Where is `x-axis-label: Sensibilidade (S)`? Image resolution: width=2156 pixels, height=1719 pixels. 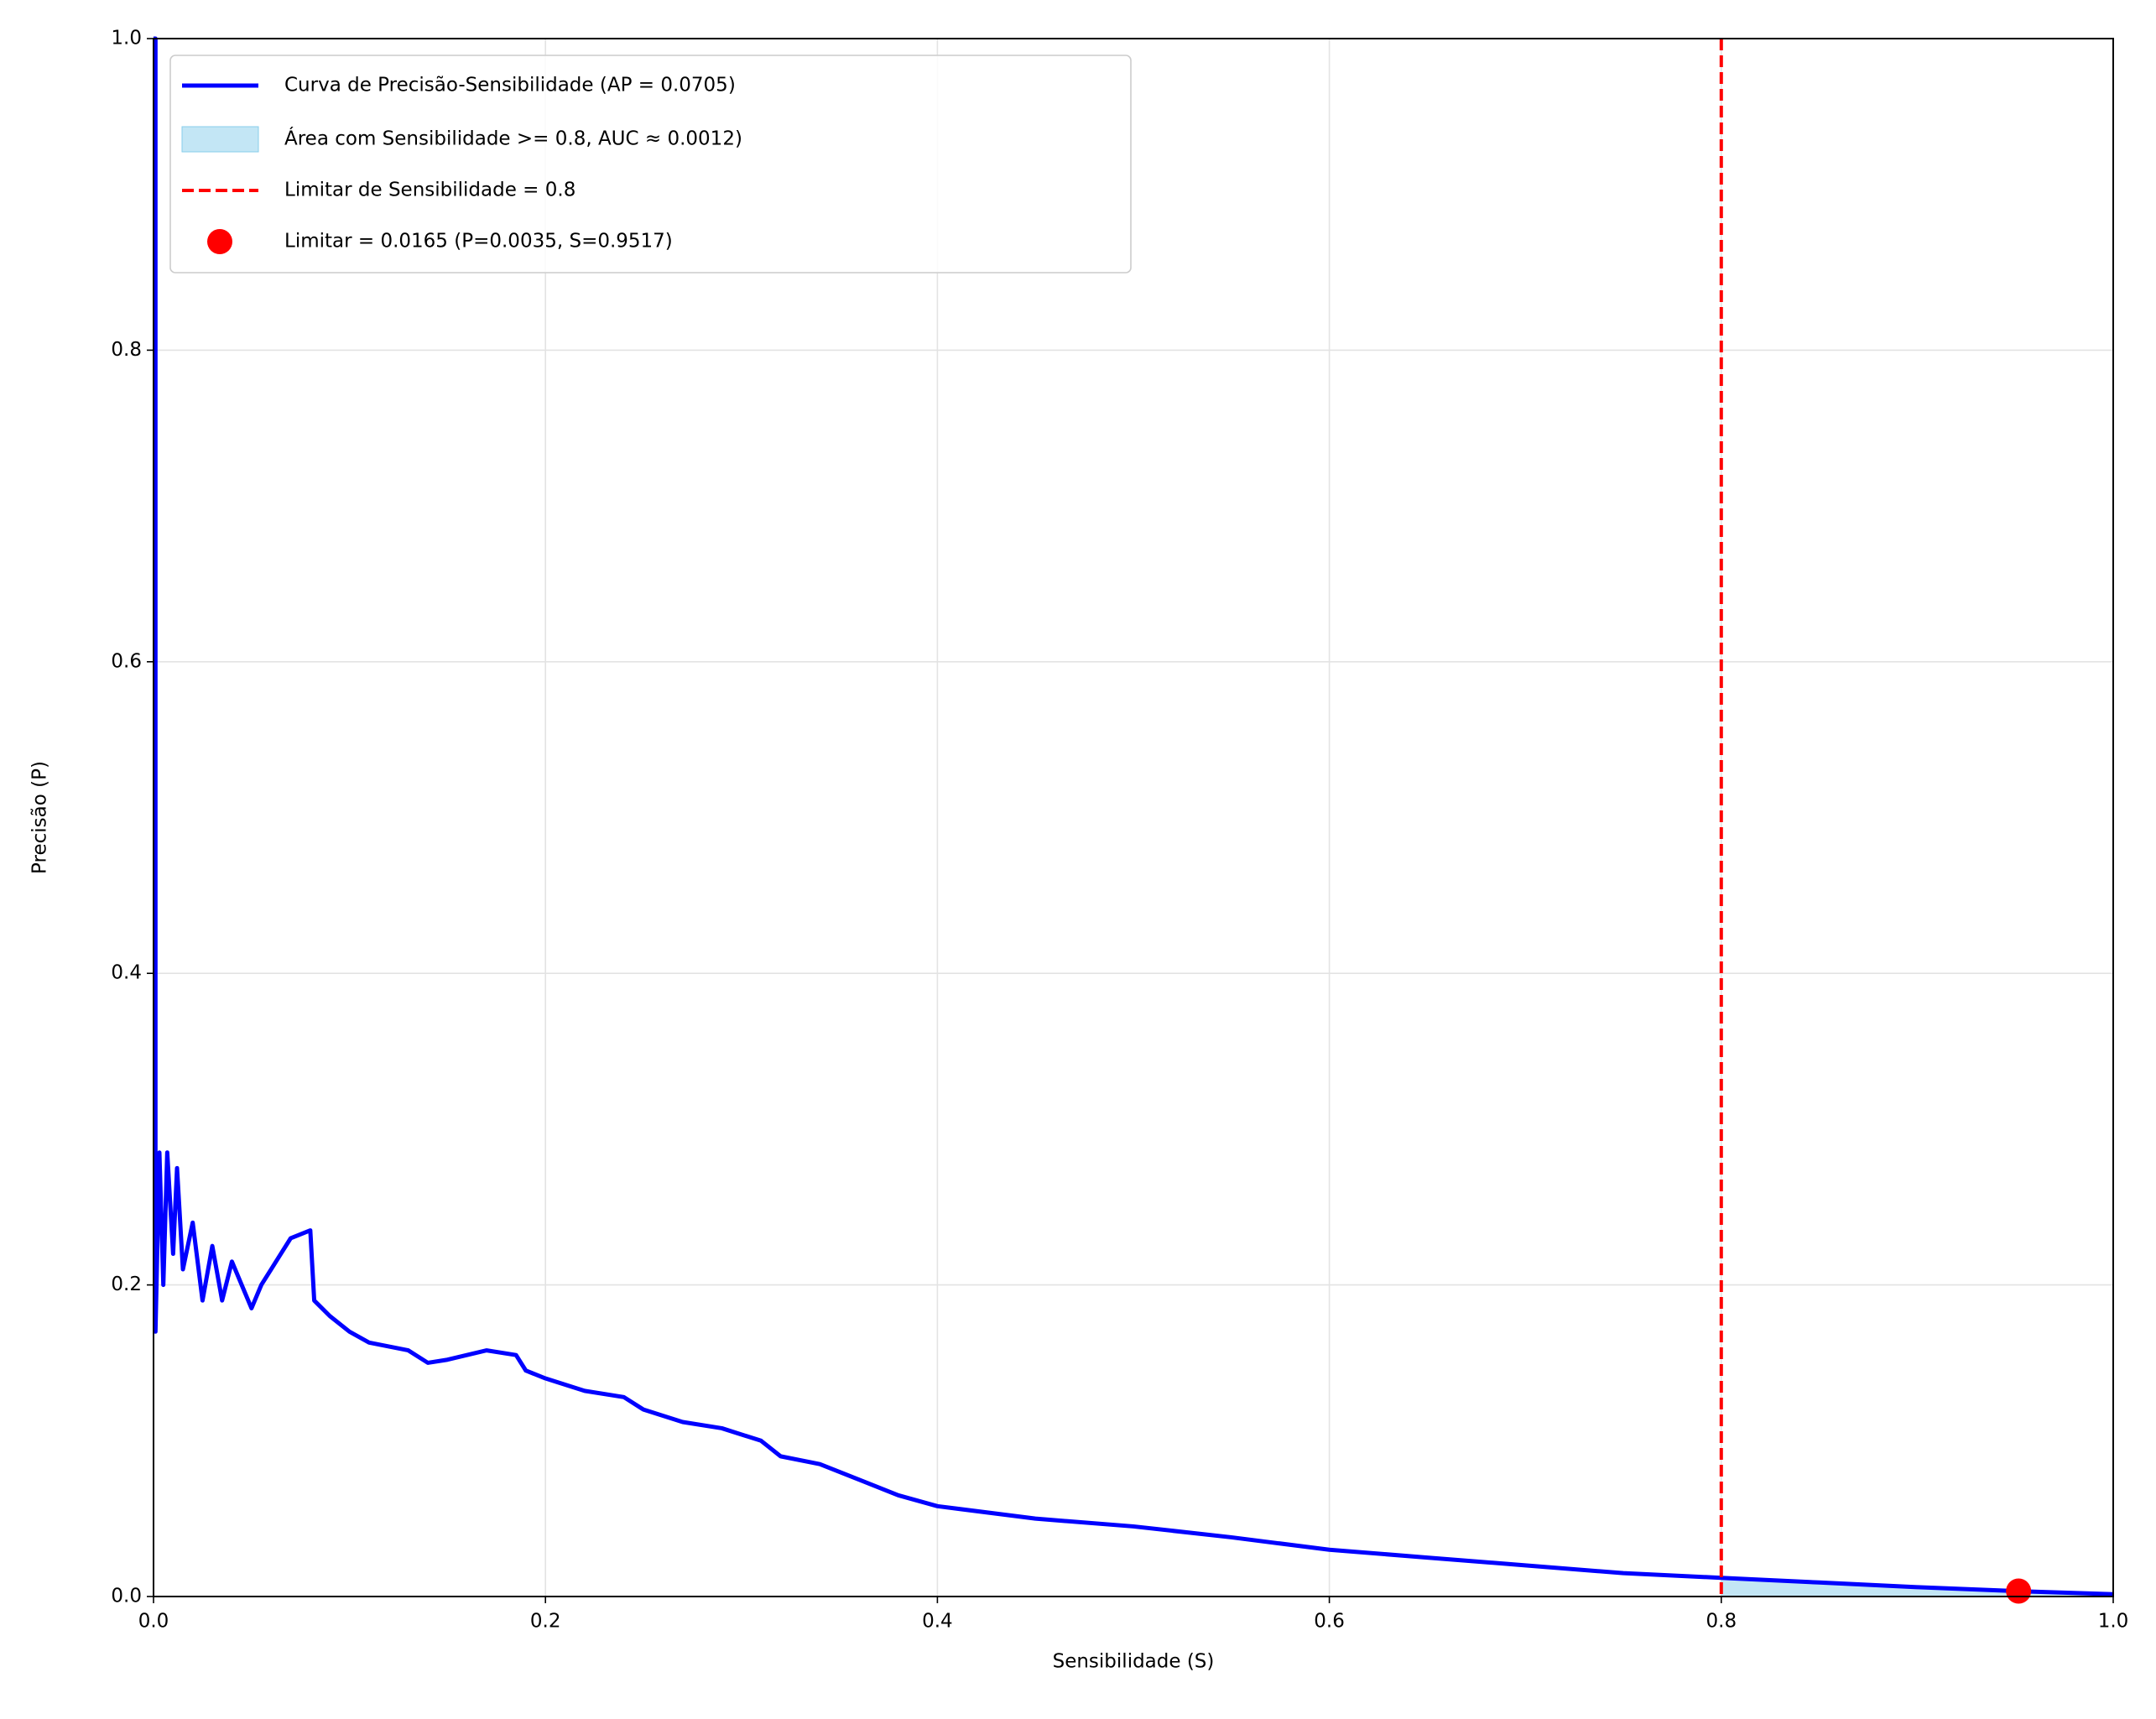
x-axis-label: Sensibilidade (S) is located at coordinates (1134, 1662).